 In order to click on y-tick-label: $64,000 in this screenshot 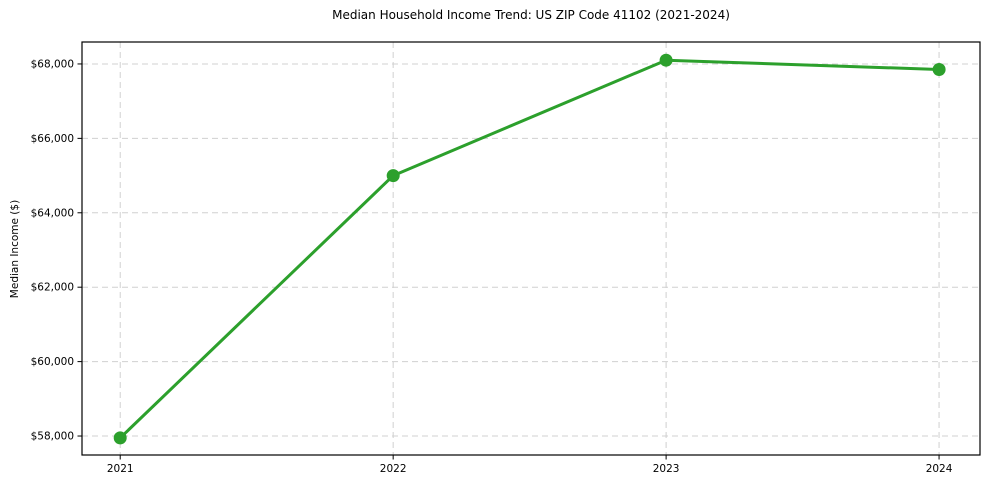, I will do `click(52, 213)`.